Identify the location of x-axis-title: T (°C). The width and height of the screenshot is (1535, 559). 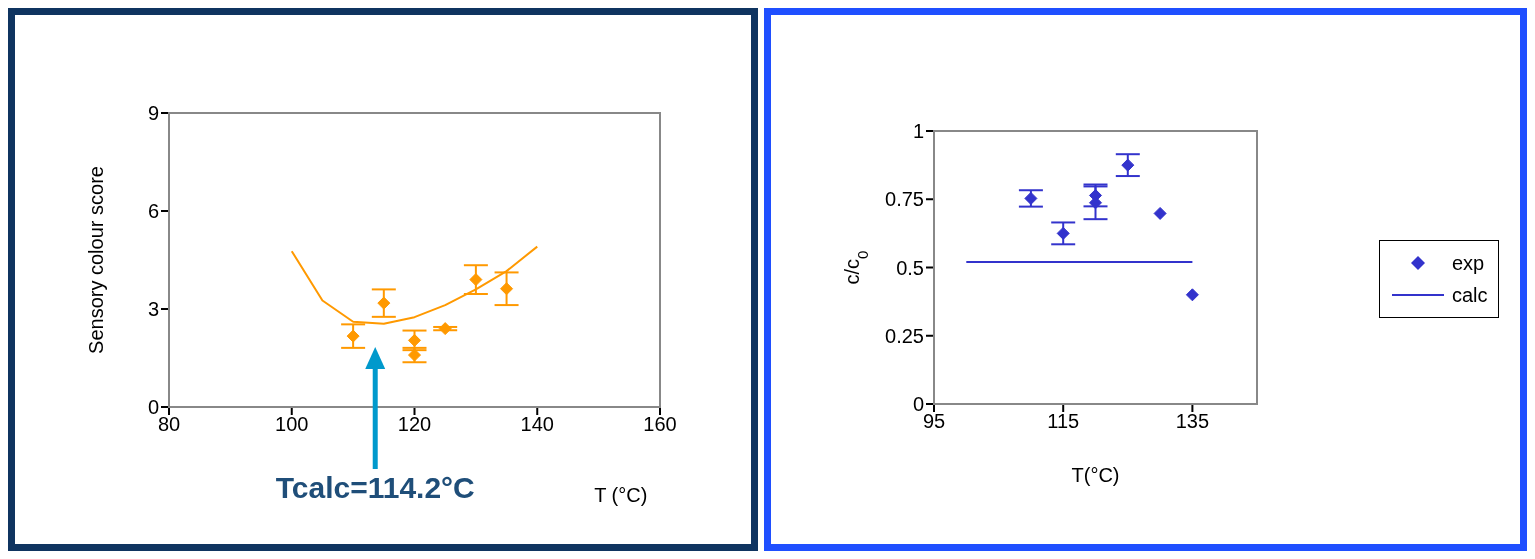
(621, 495).